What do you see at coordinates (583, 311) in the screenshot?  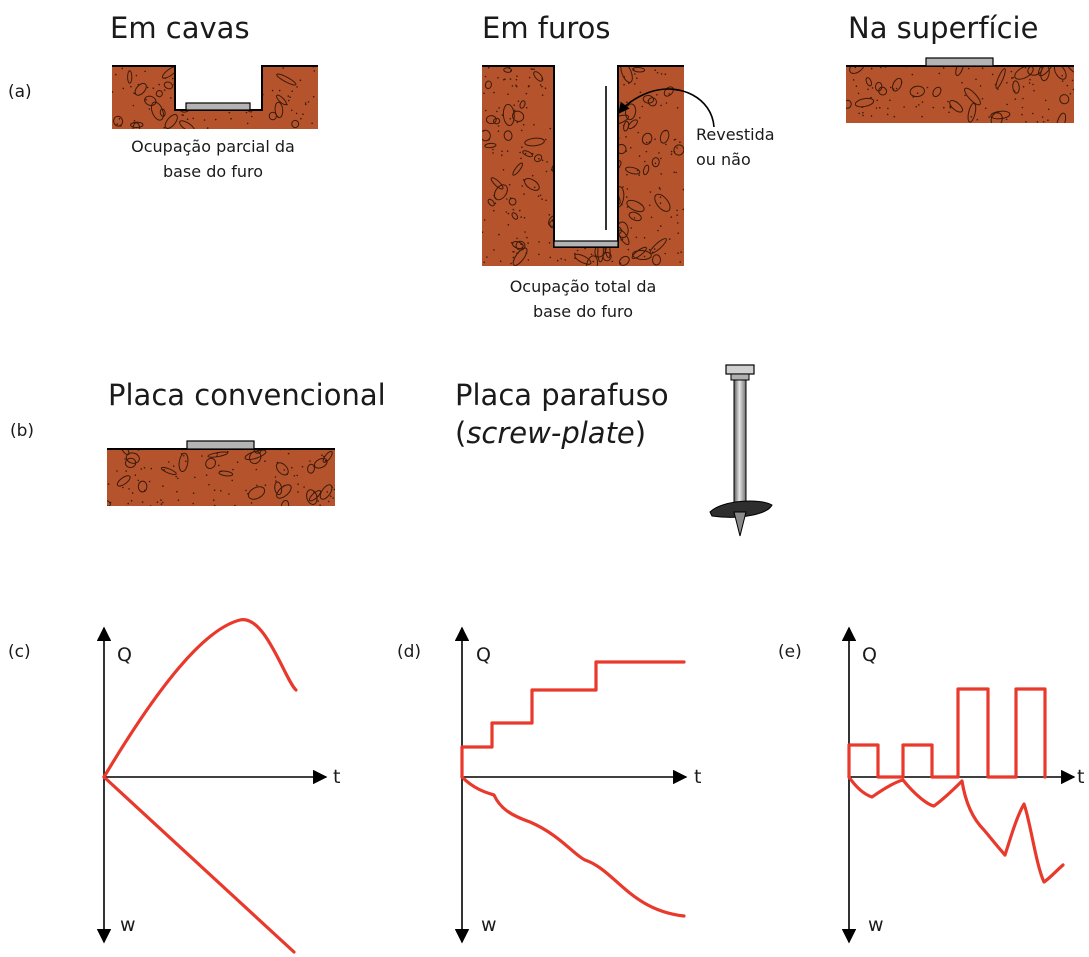 I see `caption-furos-line2: base do furo` at bounding box center [583, 311].